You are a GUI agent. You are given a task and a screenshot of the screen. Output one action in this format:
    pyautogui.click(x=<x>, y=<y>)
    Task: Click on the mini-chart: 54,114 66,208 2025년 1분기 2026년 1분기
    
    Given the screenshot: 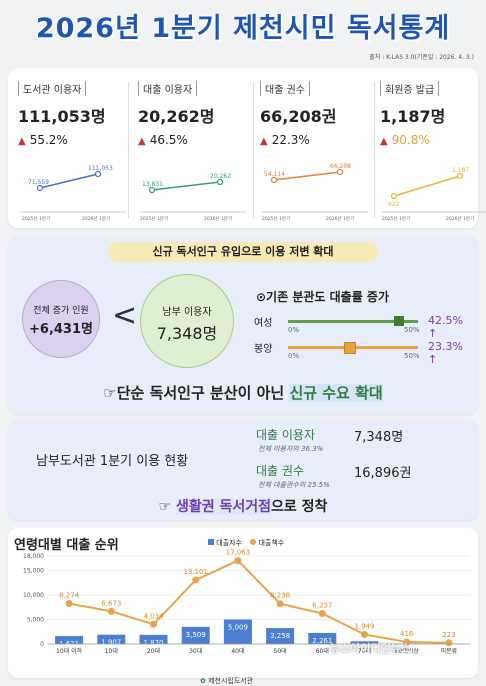 What is the action you would take?
    pyautogui.click(x=316, y=192)
    